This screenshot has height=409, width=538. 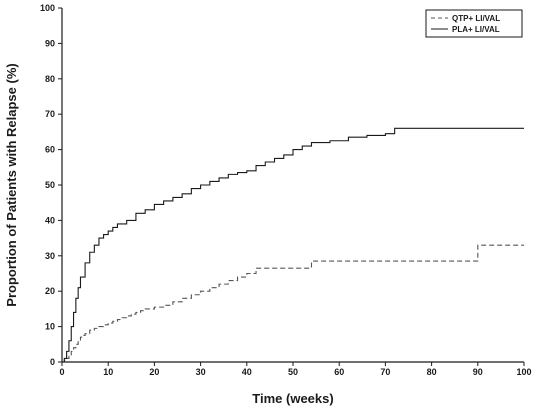 I want to click on x-tick-label: 30, so click(x=201, y=372).